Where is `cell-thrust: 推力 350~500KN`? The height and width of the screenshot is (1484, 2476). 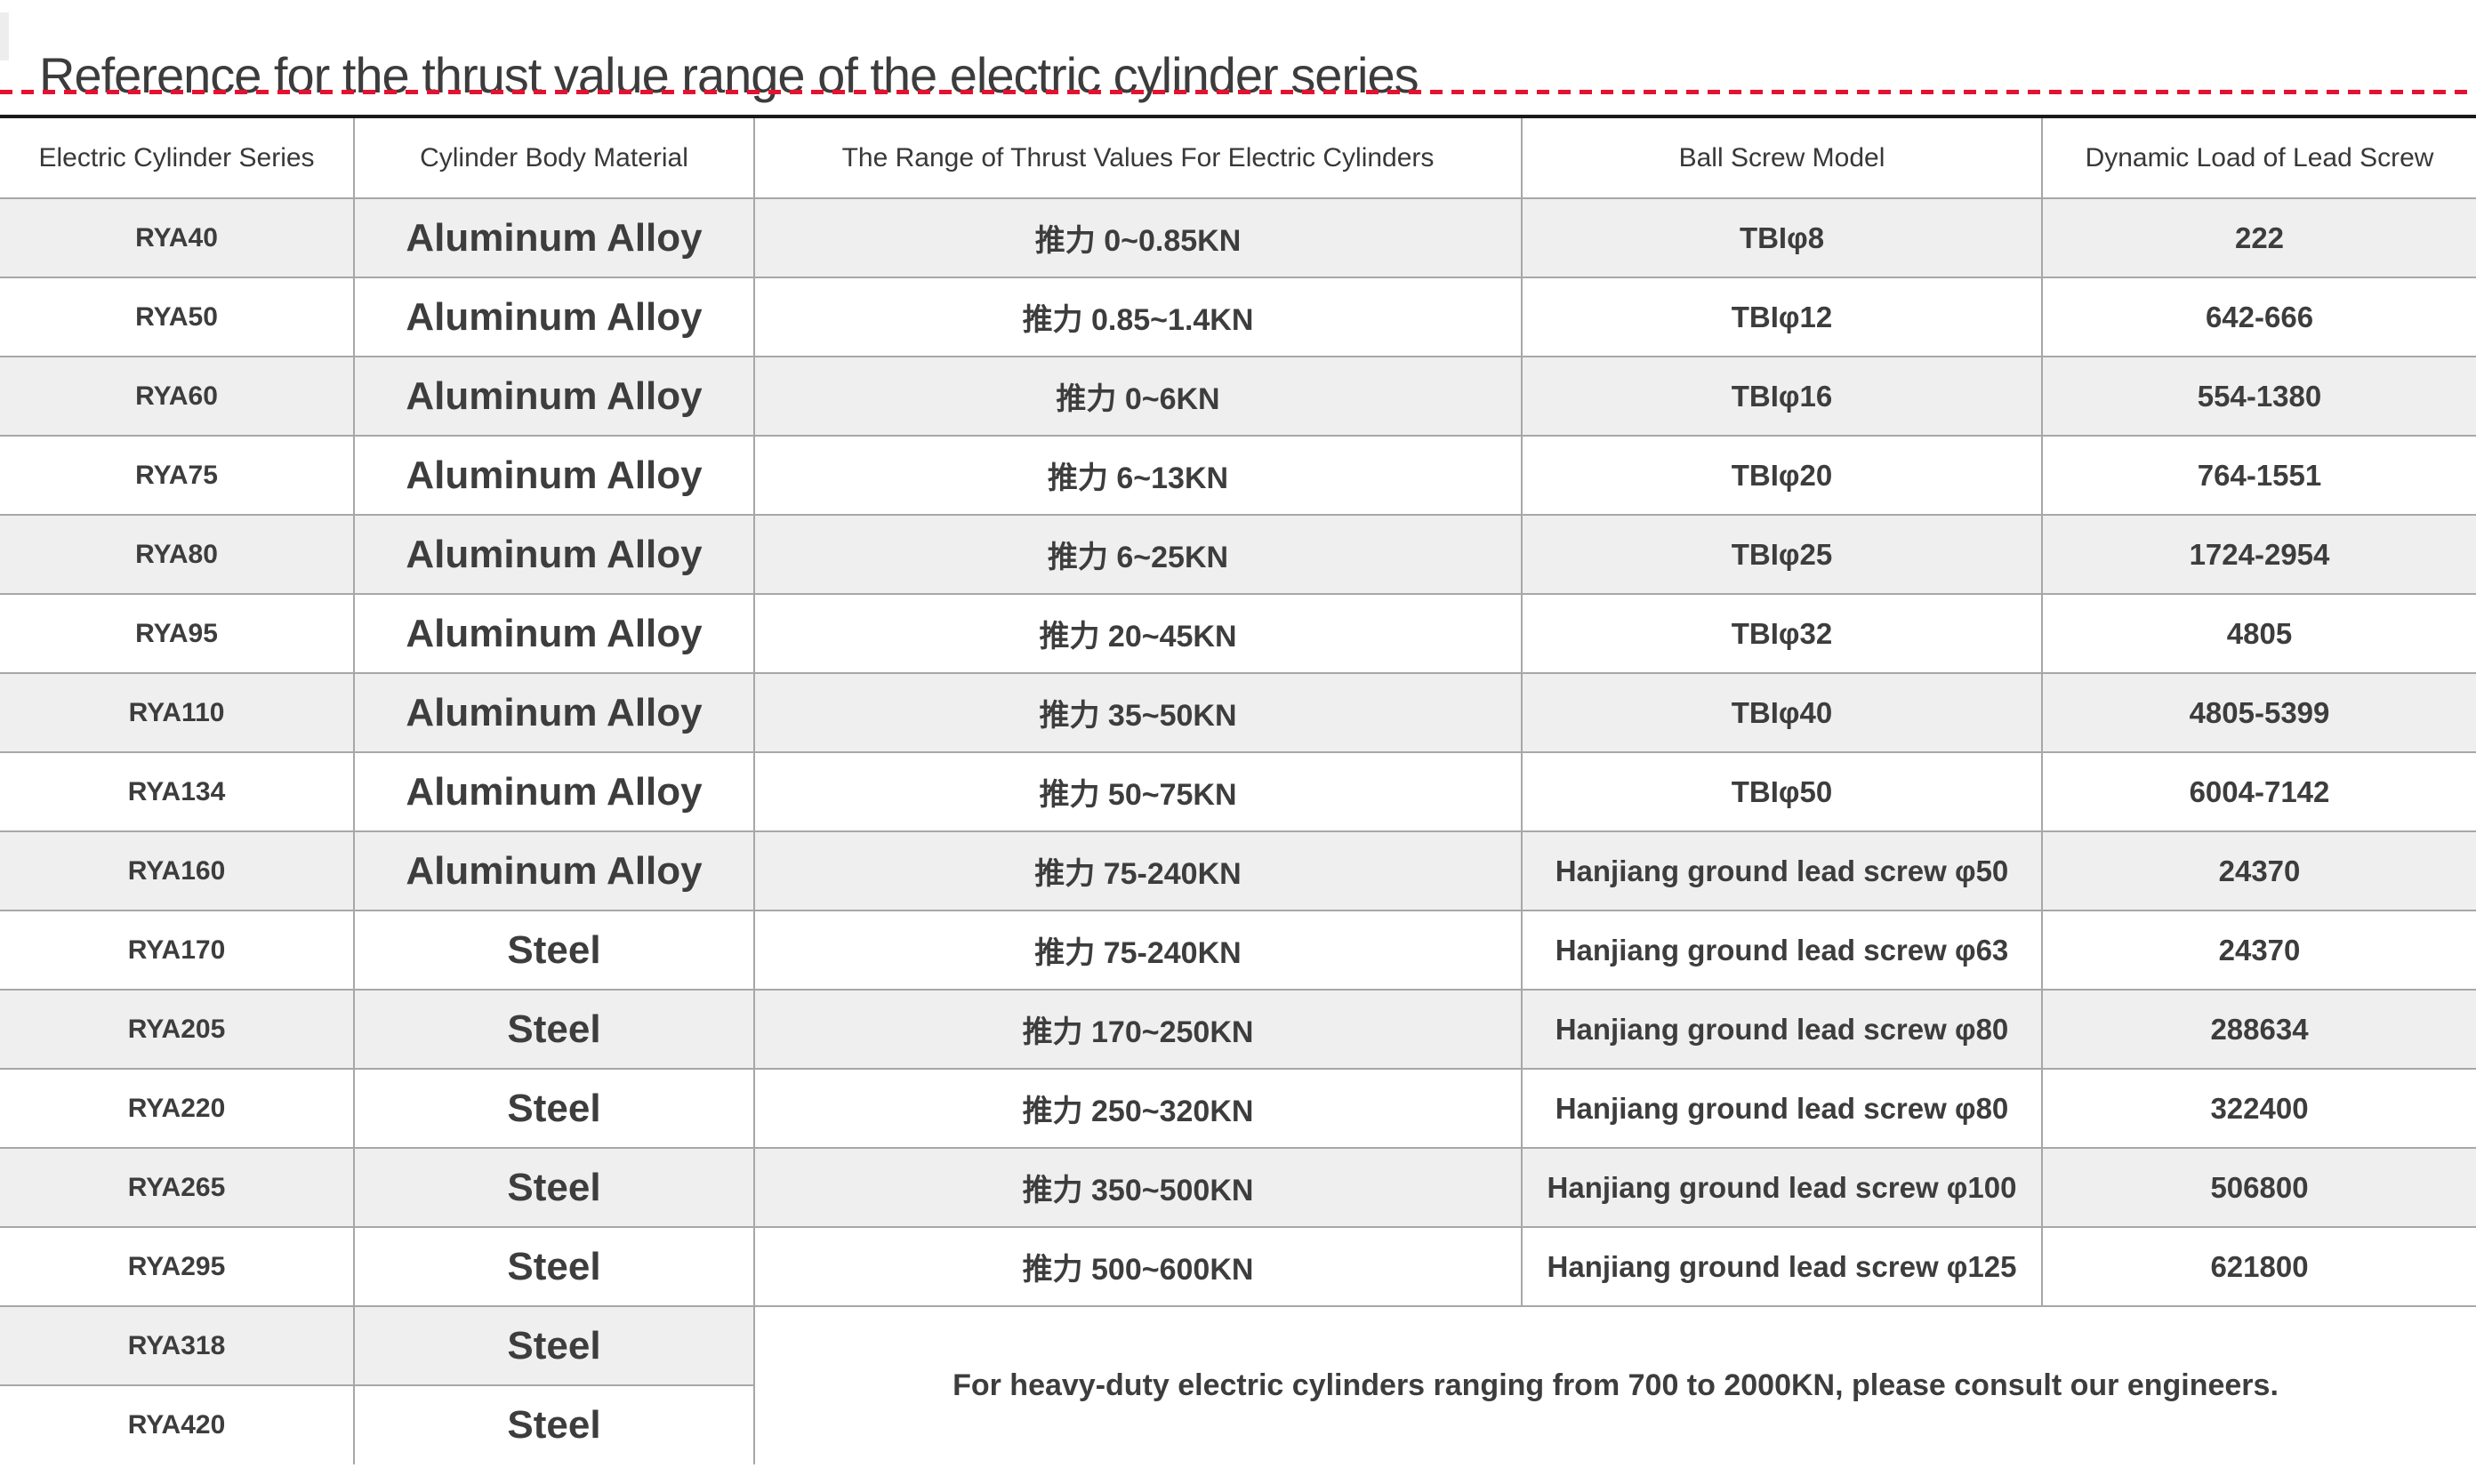
cell-thrust: 推力 350~500KN is located at coordinates (1138, 1187).